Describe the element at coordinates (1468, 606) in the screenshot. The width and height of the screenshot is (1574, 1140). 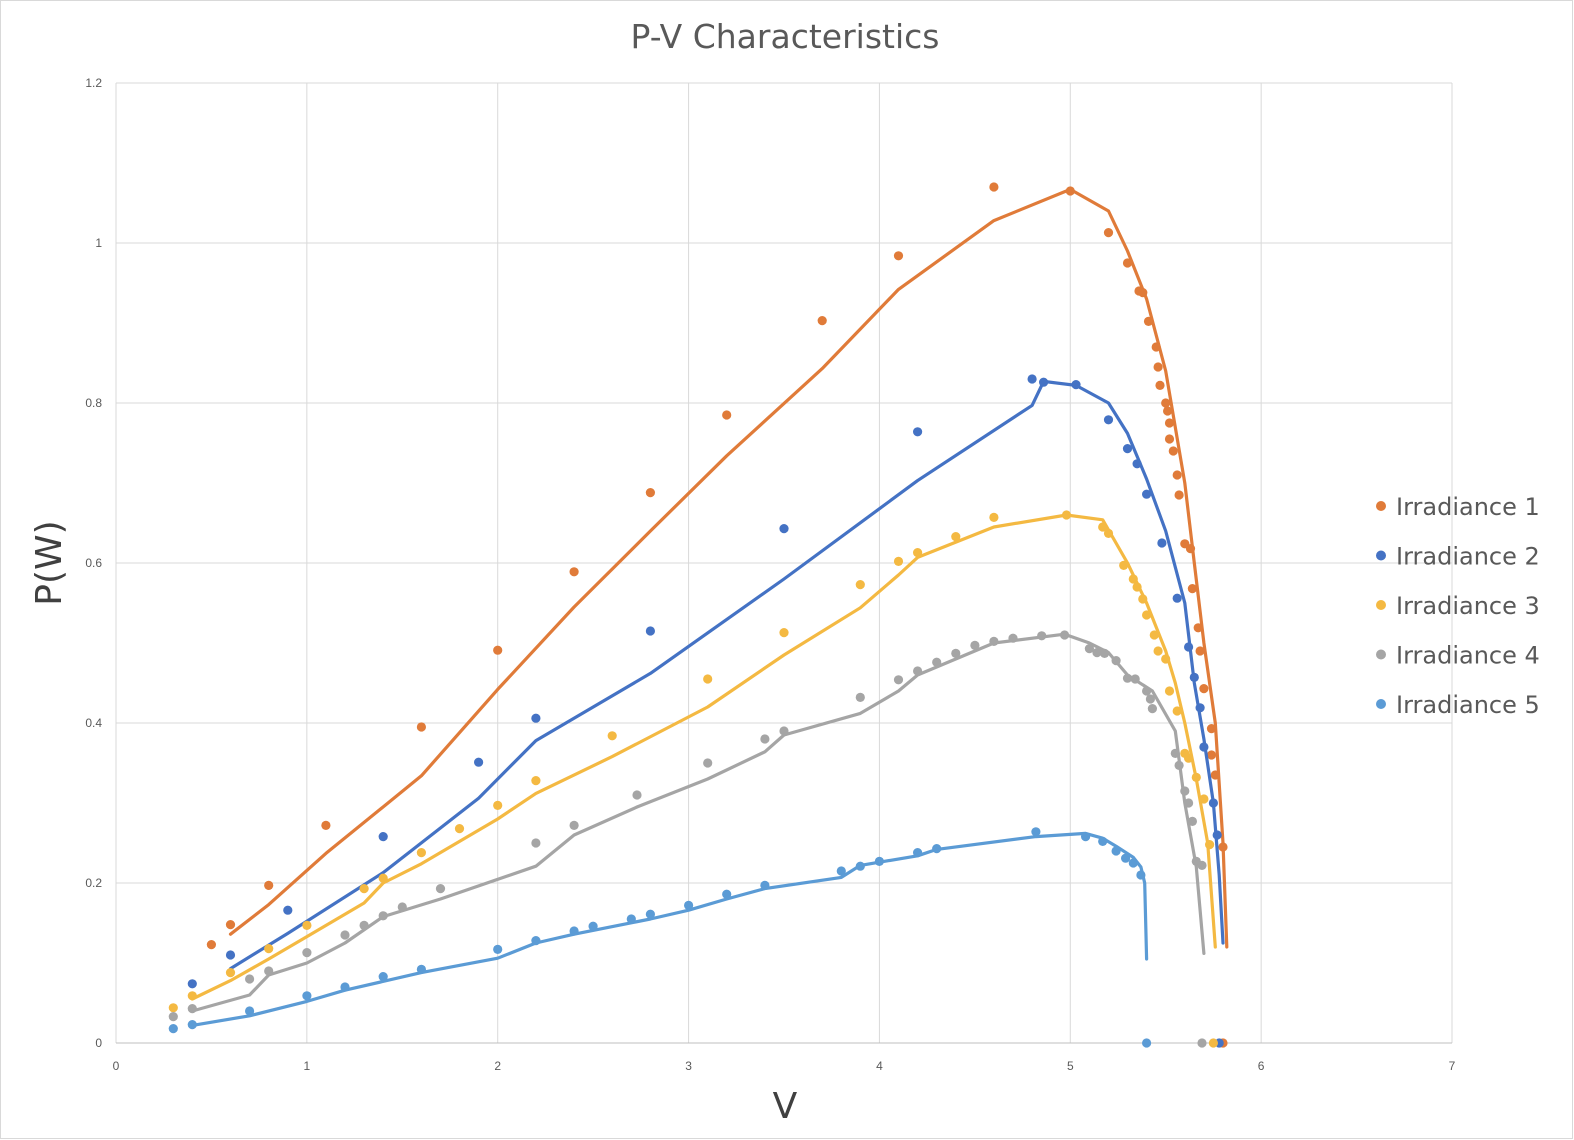
I see `legend-entry: Irradiance 3` at that location.